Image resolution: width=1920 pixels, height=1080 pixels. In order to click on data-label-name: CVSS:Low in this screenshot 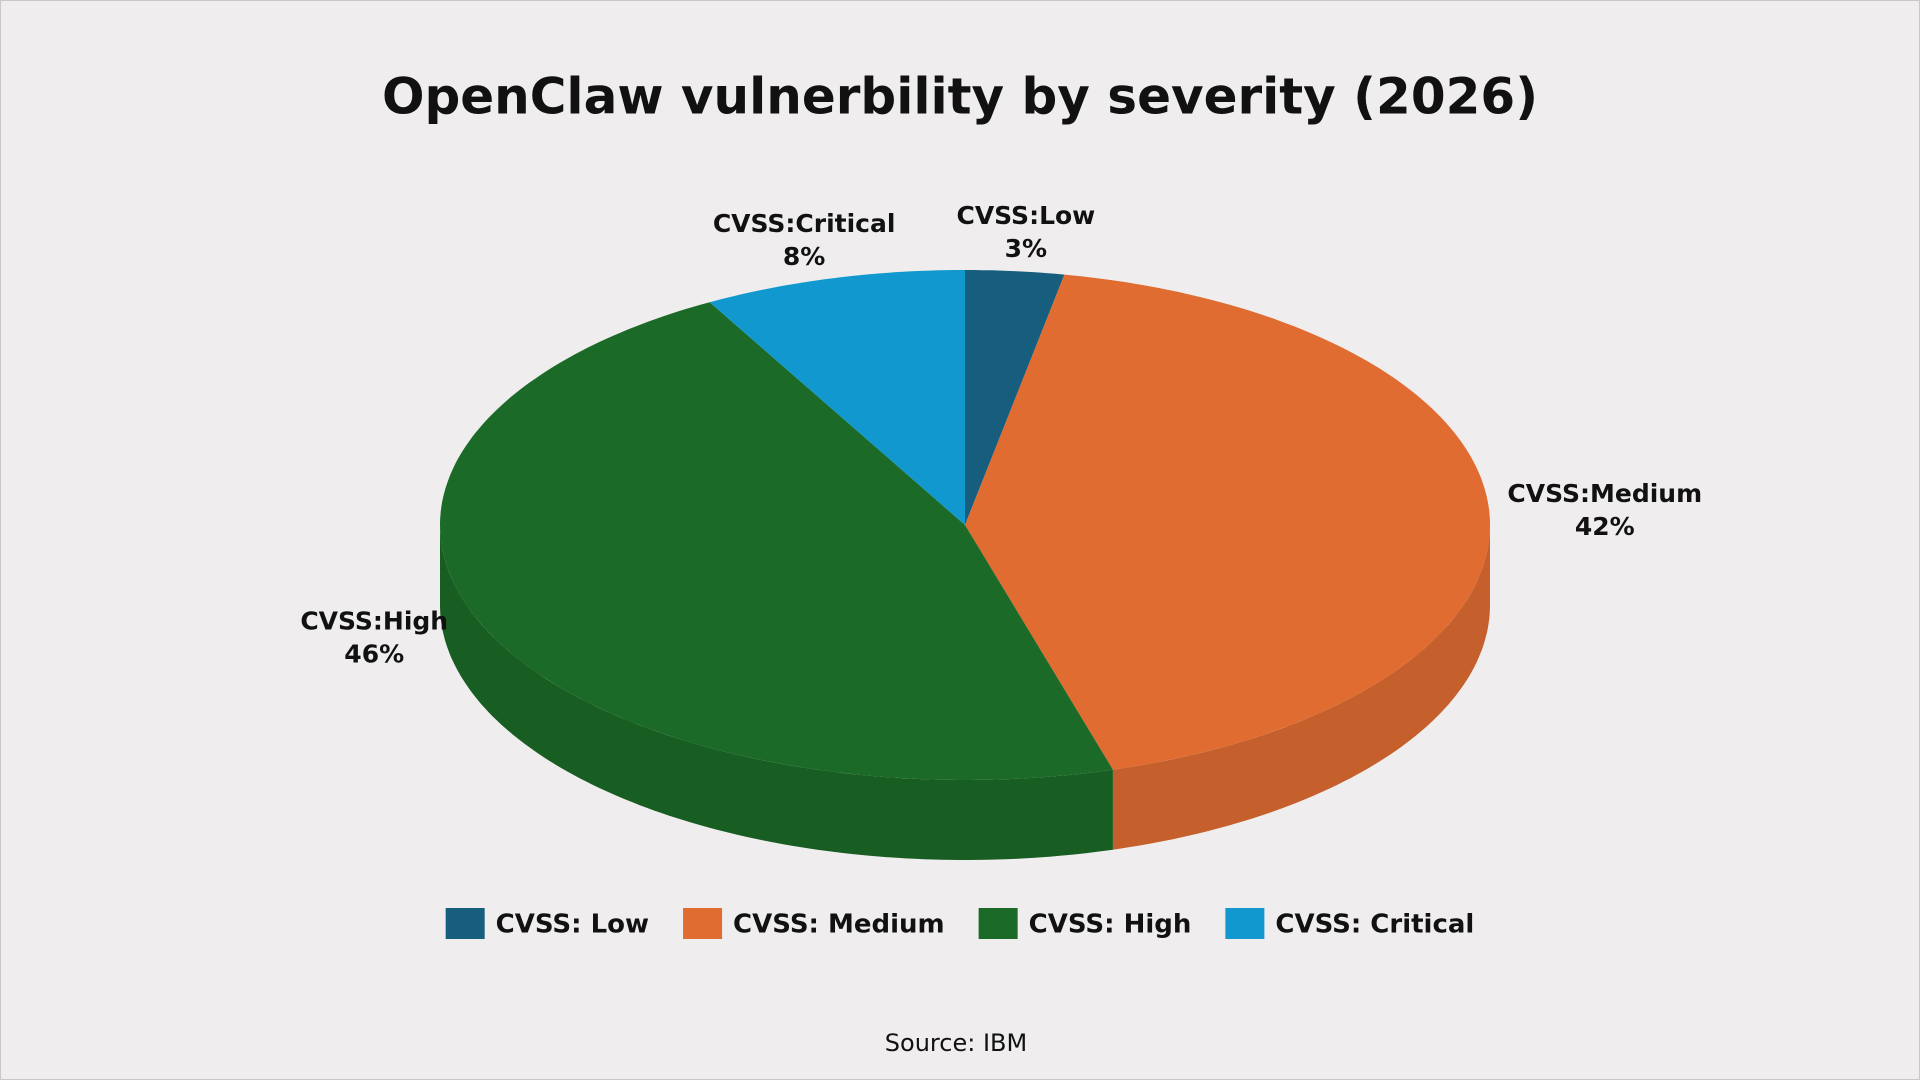, I will do `click(1025, 215)`.